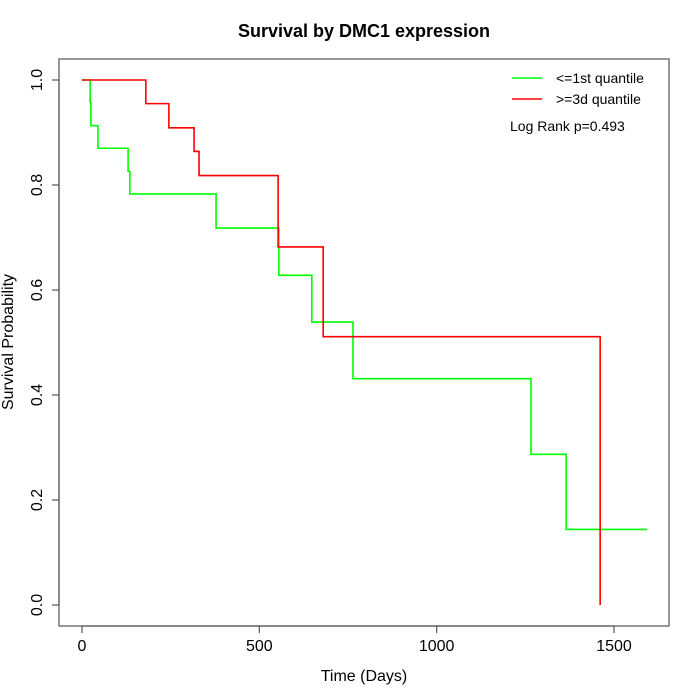 The height and width of the screenshot is (700, 700). I want to click on y-tick-label: 1.0, so click(37, 80).